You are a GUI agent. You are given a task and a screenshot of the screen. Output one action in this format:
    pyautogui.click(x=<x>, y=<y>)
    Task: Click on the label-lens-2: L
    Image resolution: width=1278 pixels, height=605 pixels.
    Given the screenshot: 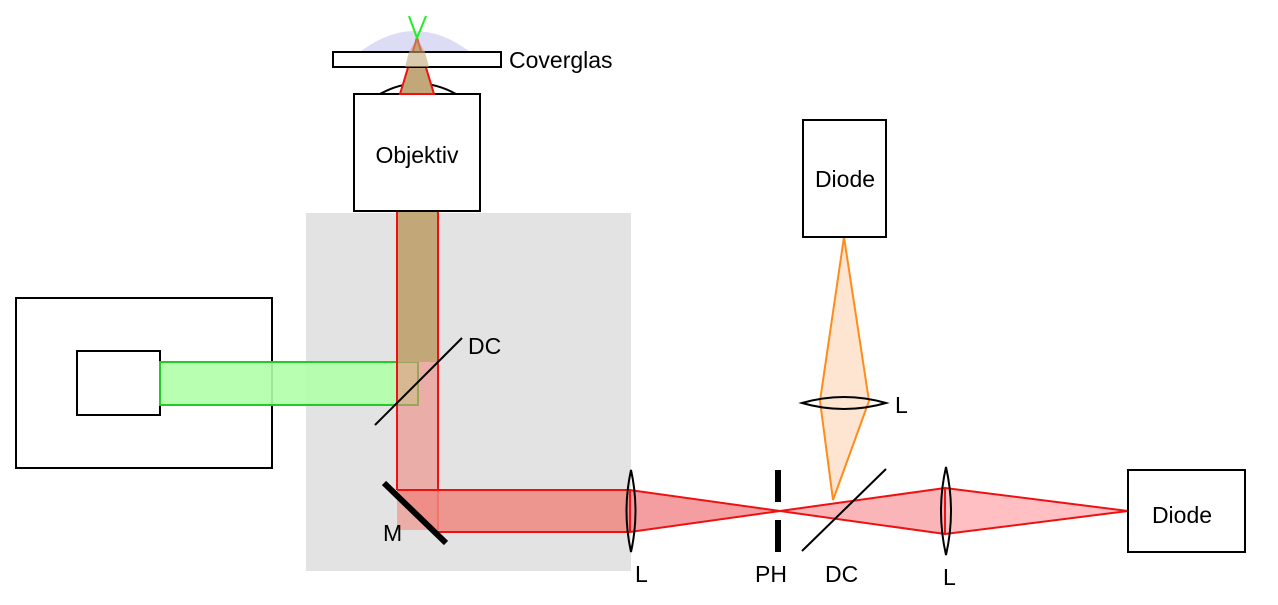 What is the action you would take?
    pyautogui.click(x=901, y=405)
    